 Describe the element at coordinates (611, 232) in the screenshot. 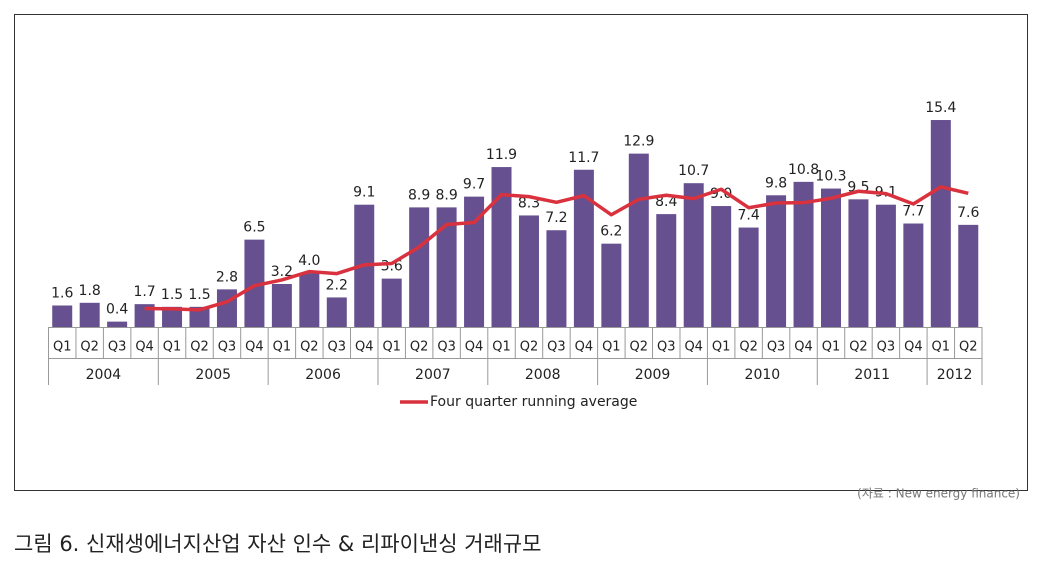

I see `data-label: 6.2` at that location.